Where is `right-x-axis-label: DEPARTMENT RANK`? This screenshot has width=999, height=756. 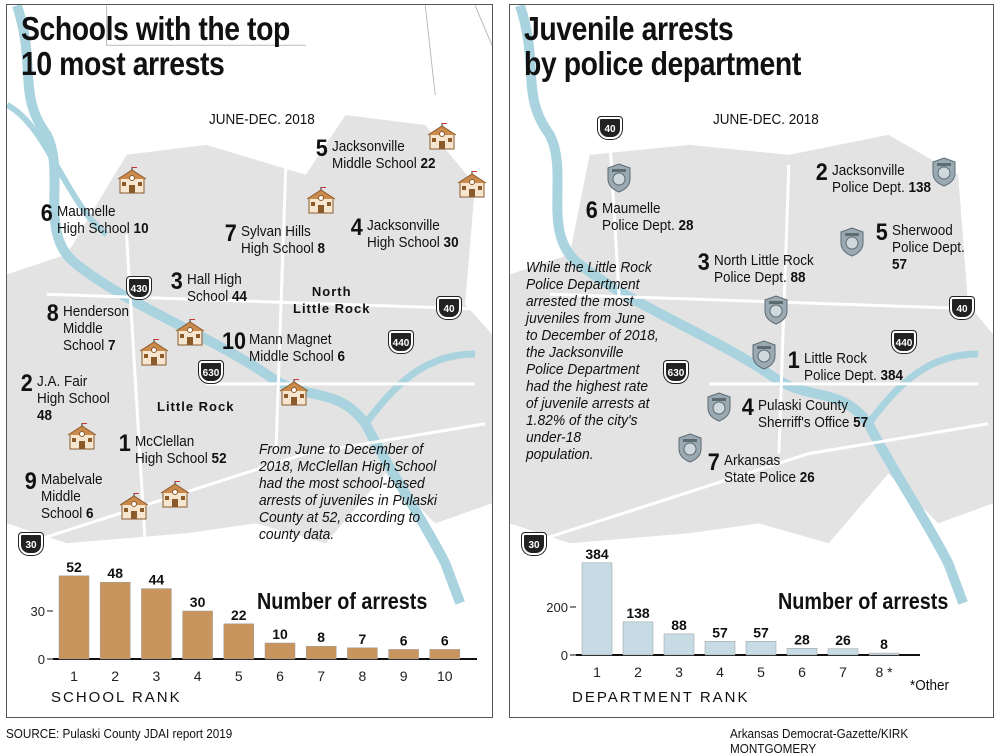 right-x-axis-label: DEPARTMENT RANK is located at coordinates (661, 697).